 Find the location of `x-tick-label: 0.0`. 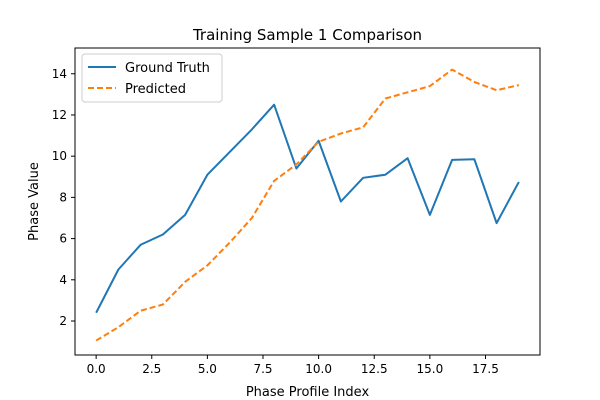

x-tick-label: 0.0 is located at coordinates (96, 369).